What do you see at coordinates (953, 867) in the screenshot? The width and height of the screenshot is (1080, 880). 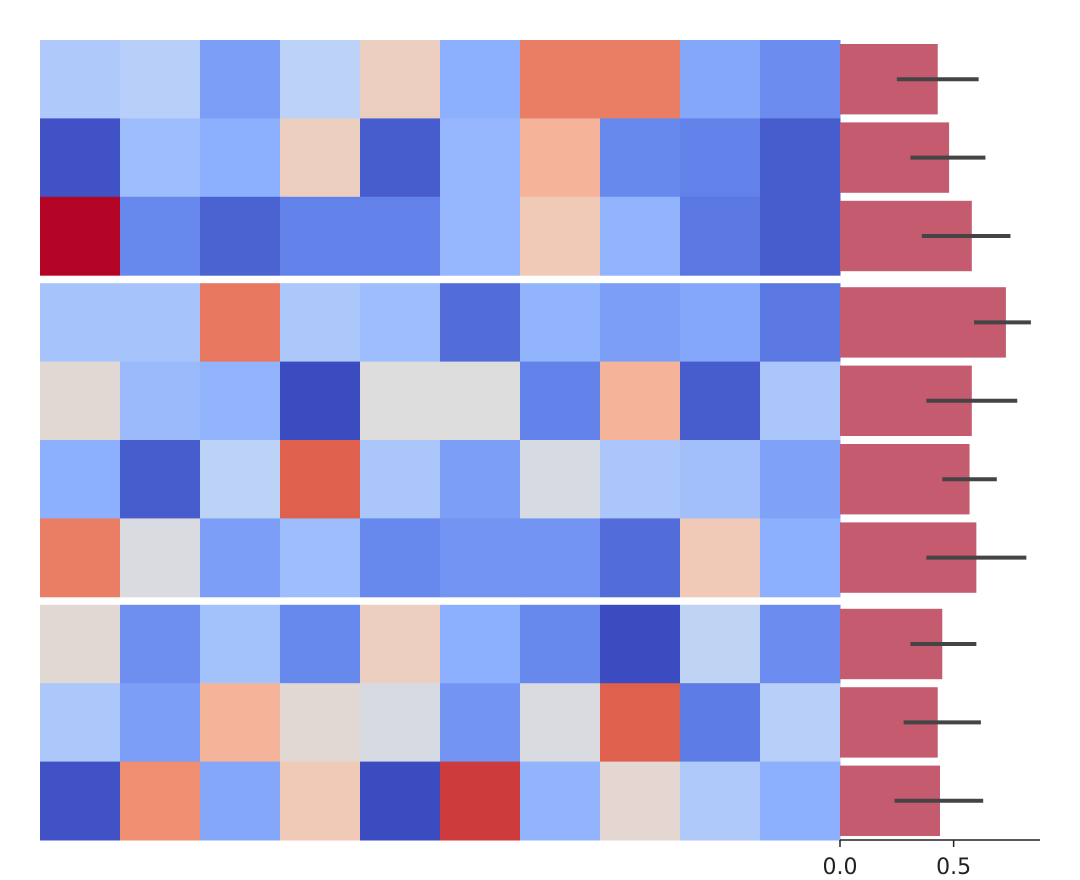 I see `x-tick-label-1: 0.5` at bounding box center [953, 867].